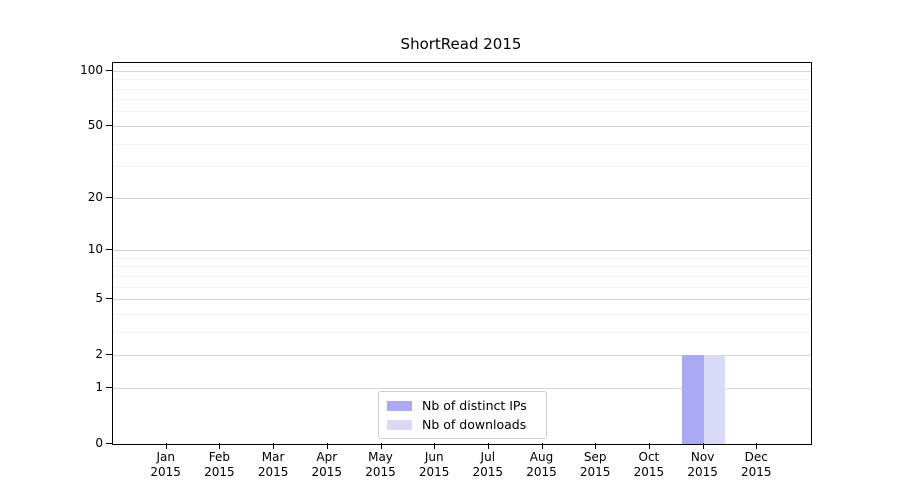 This screenshot has height=500, width=900. What do you see at coordinates (488, 464) in the screenshot?
I see `x-tick-label: Jul 2015` at bounding box center [488, 464].